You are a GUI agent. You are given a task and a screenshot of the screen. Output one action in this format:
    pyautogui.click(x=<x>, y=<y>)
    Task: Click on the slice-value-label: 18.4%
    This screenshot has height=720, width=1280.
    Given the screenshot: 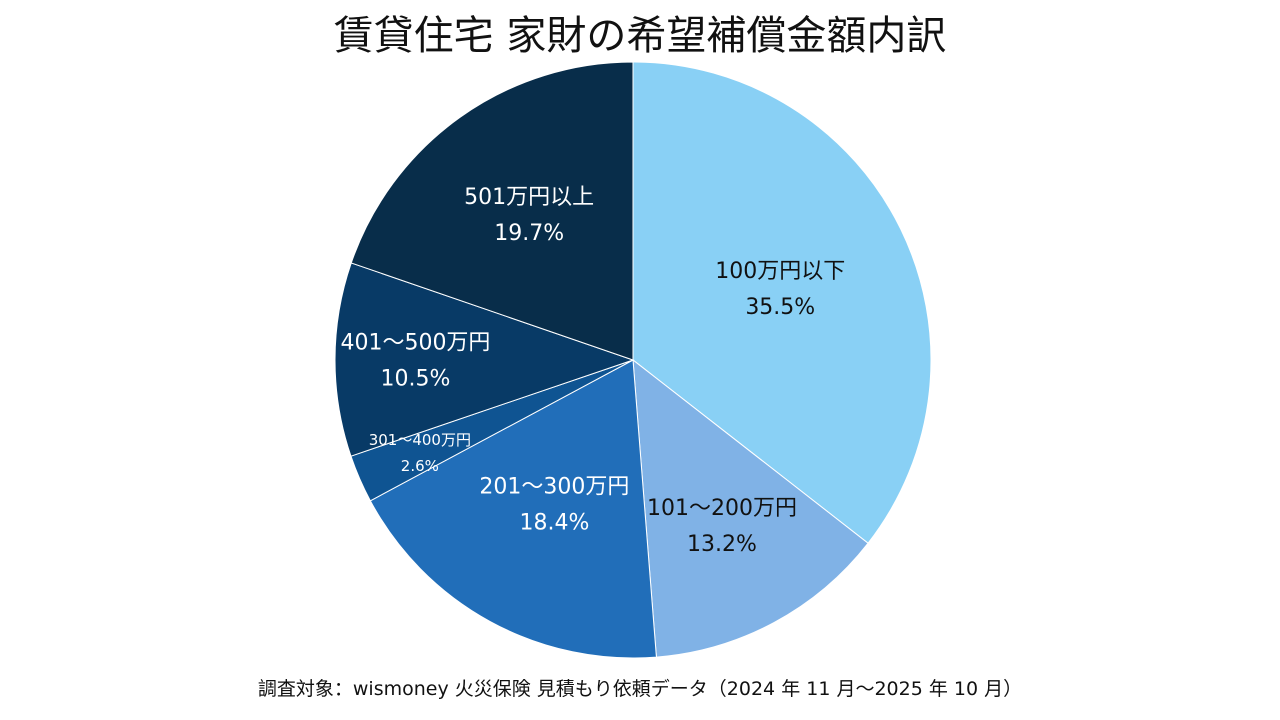 What is the action you would take?
    pyautogui.click(x=554, y=523)
    